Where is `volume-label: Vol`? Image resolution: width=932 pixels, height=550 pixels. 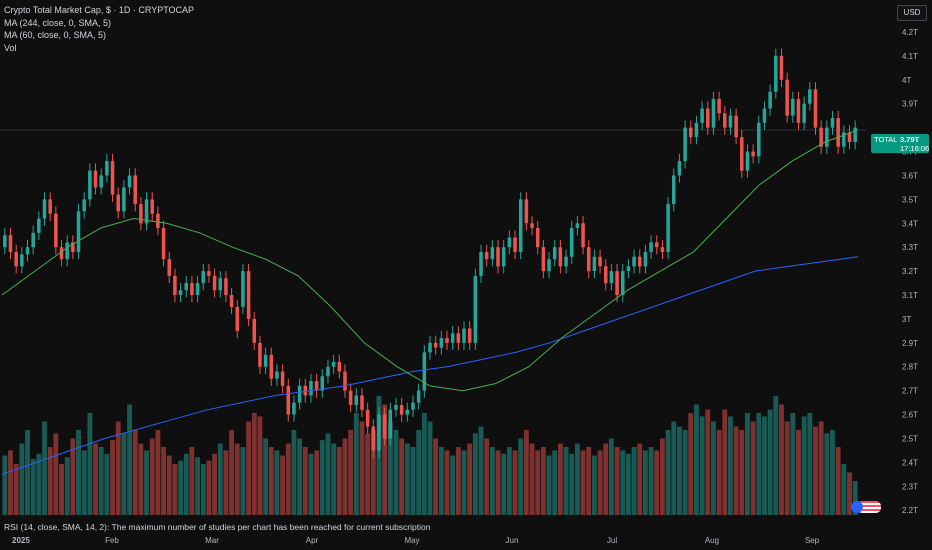
volume-label: Vol is located at coordinates (10, 47).